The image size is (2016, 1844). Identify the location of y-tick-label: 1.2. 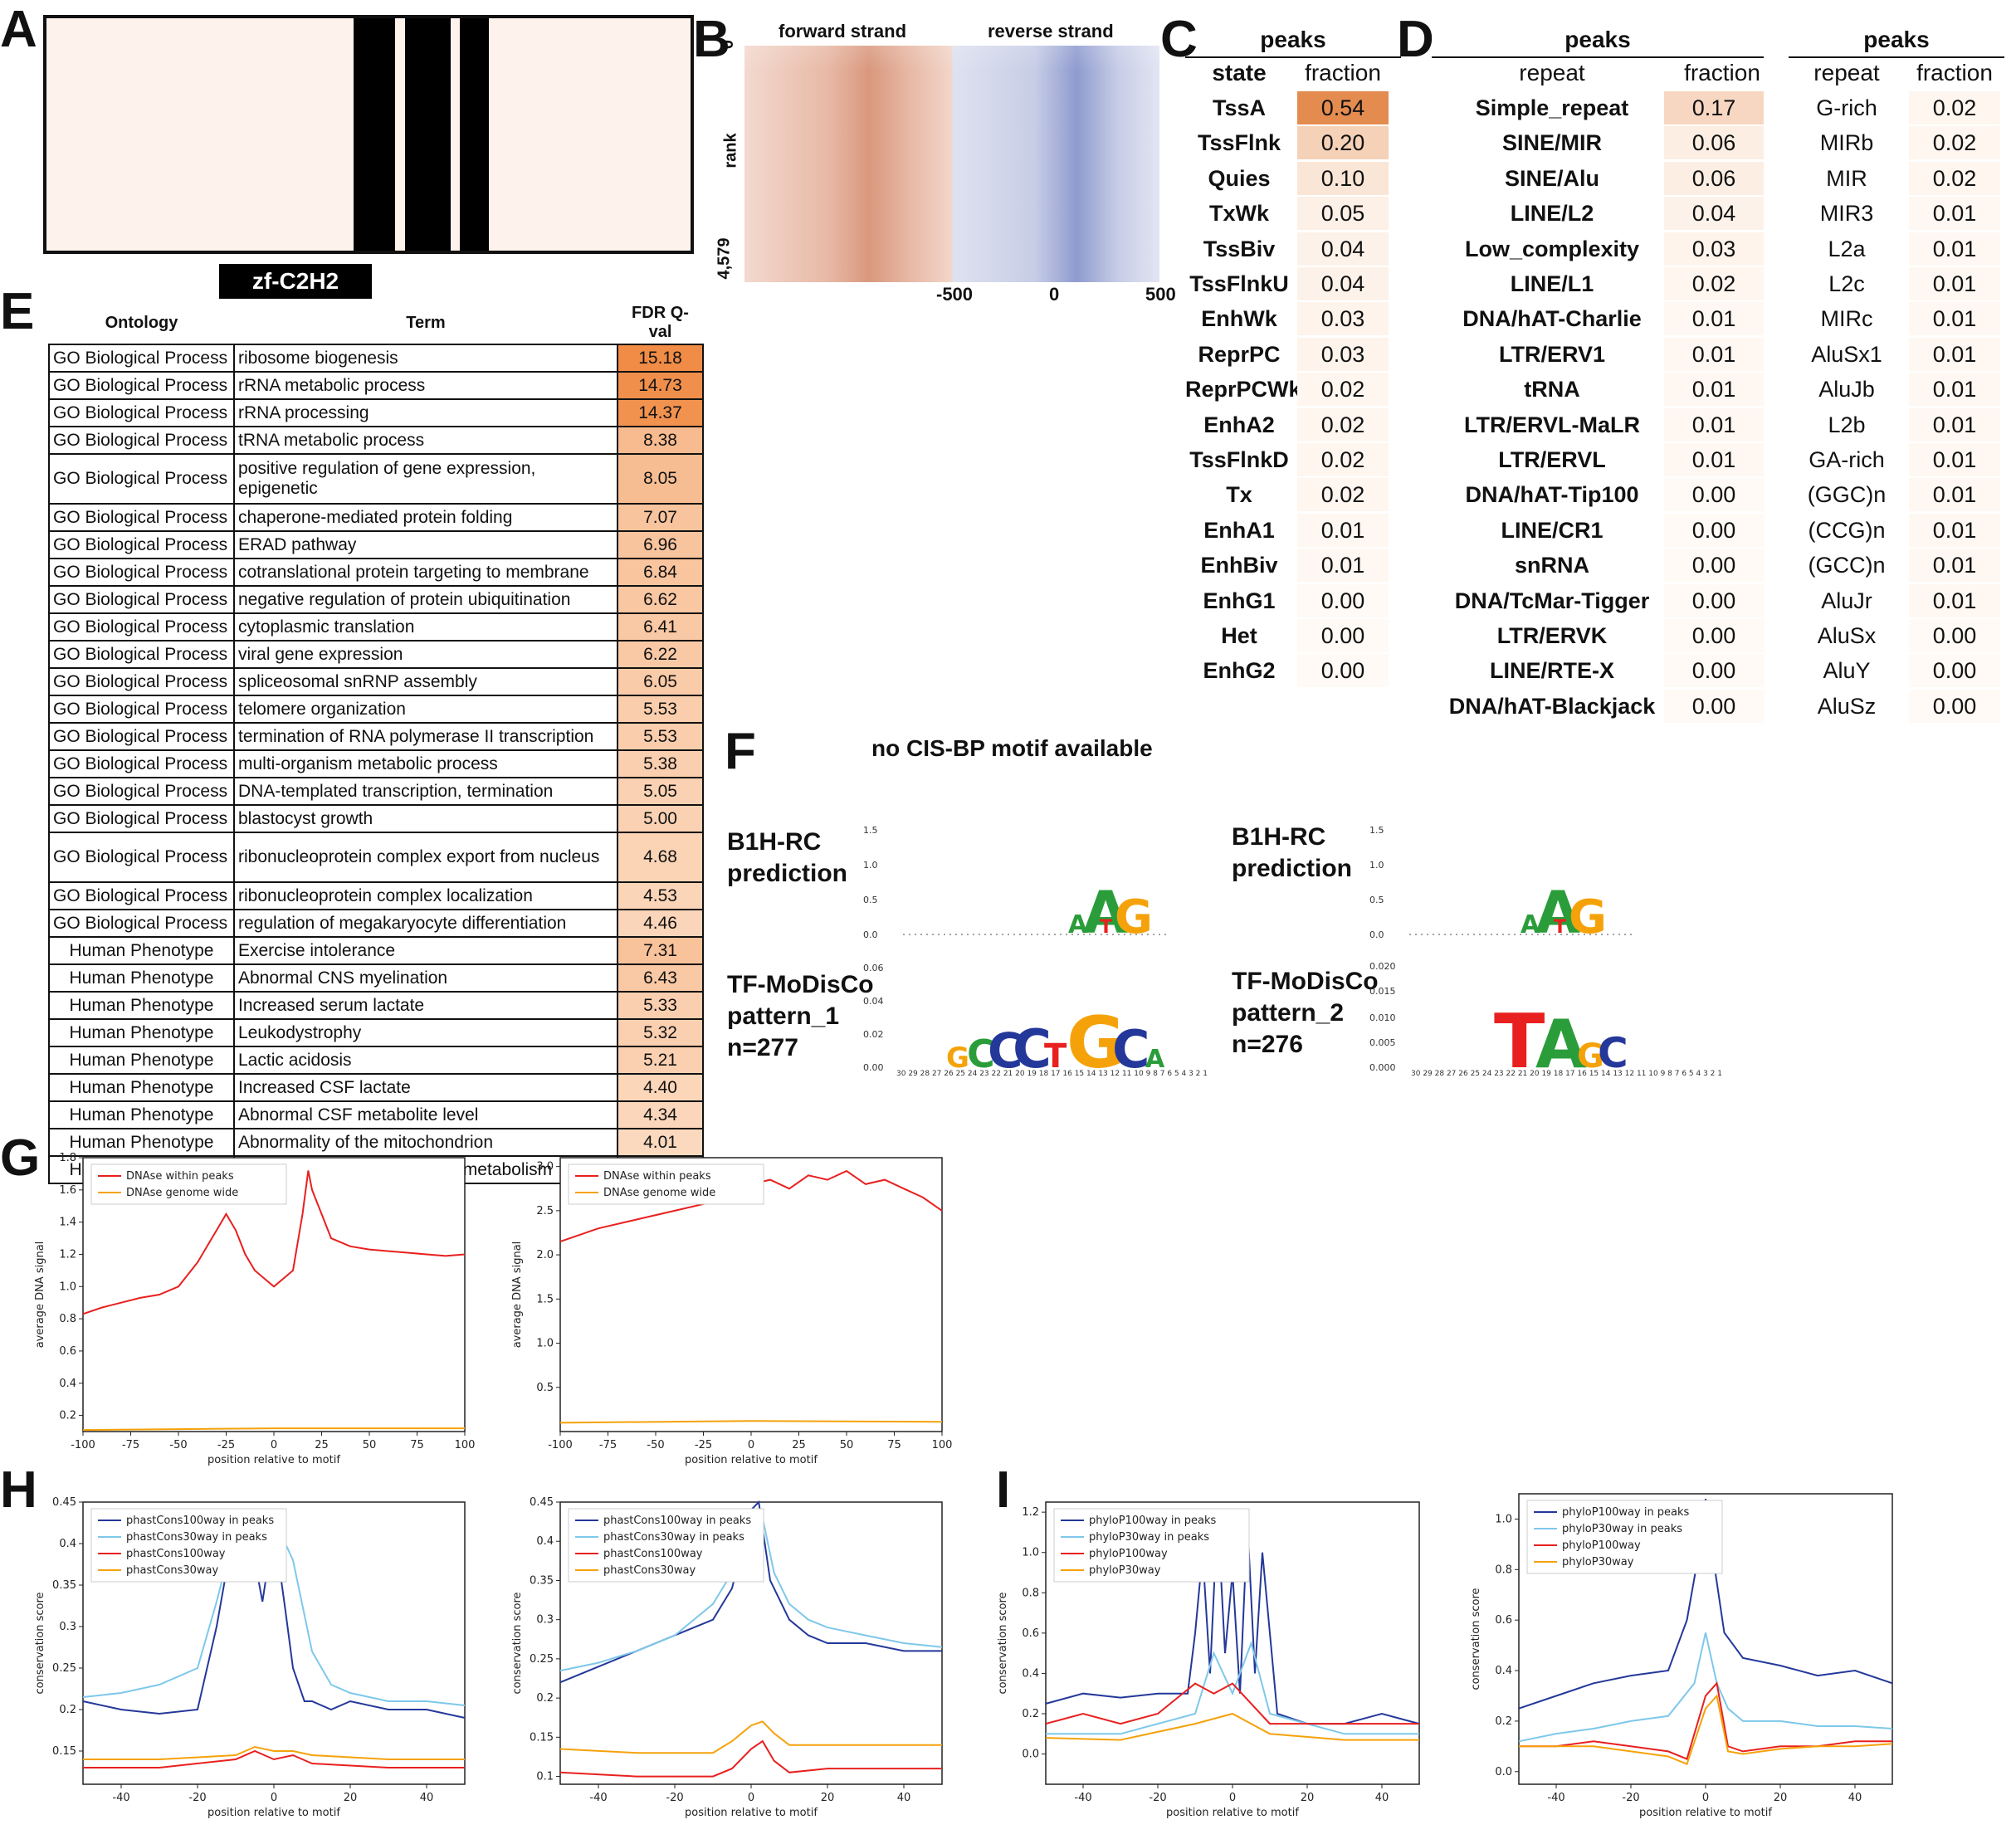
(67, 1254).